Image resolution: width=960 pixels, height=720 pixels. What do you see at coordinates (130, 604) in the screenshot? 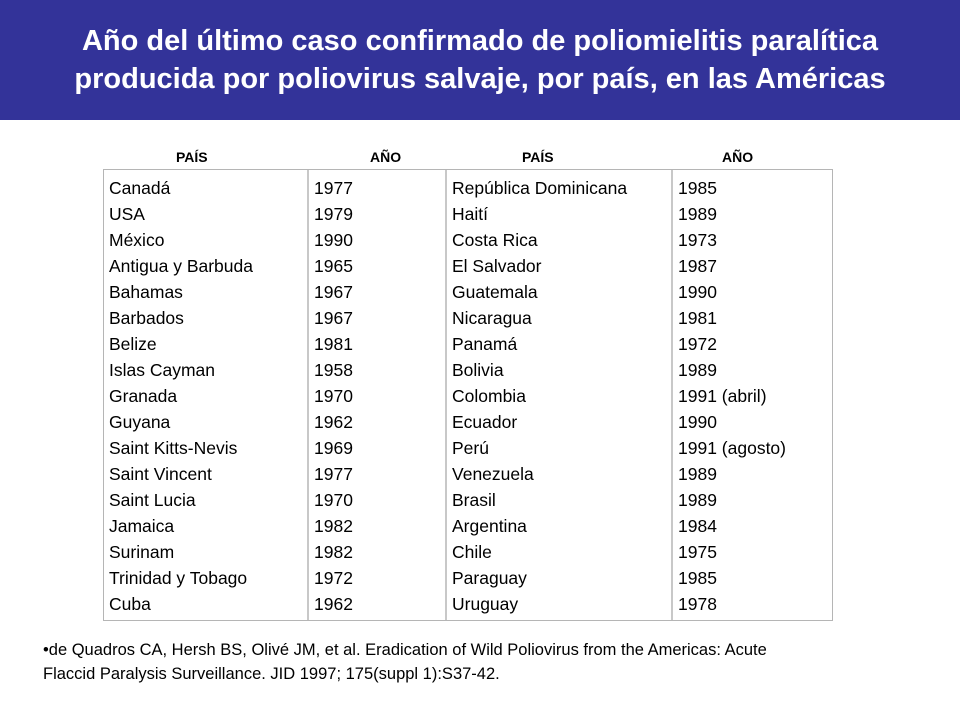
I see `country-cell: Cuba` at bounding box center [130, 604].